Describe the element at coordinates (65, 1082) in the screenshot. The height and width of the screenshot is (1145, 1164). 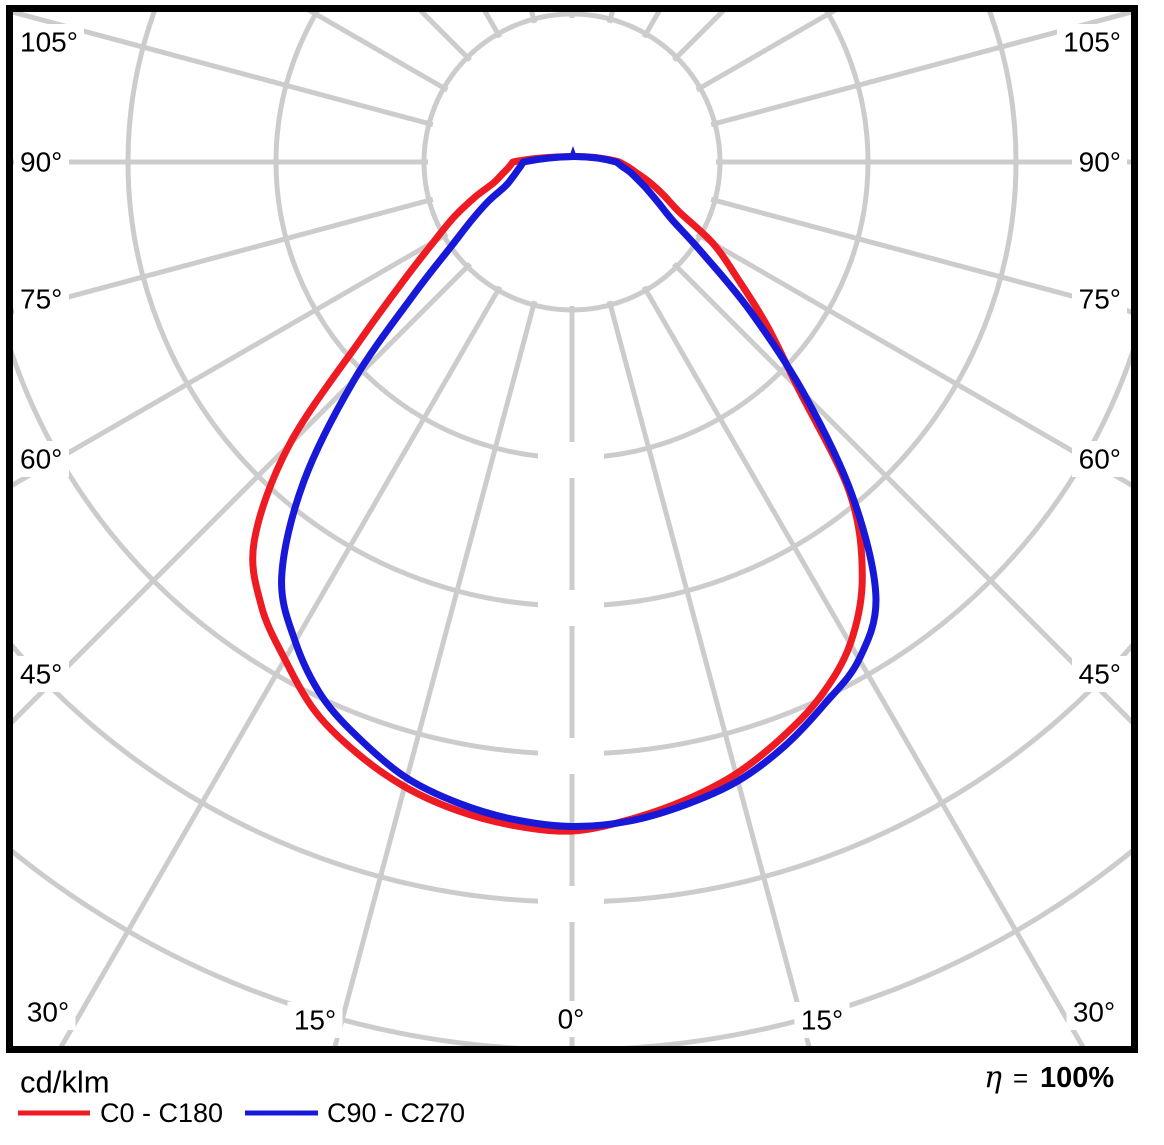
I see `units-label: cd/klm` at that location.